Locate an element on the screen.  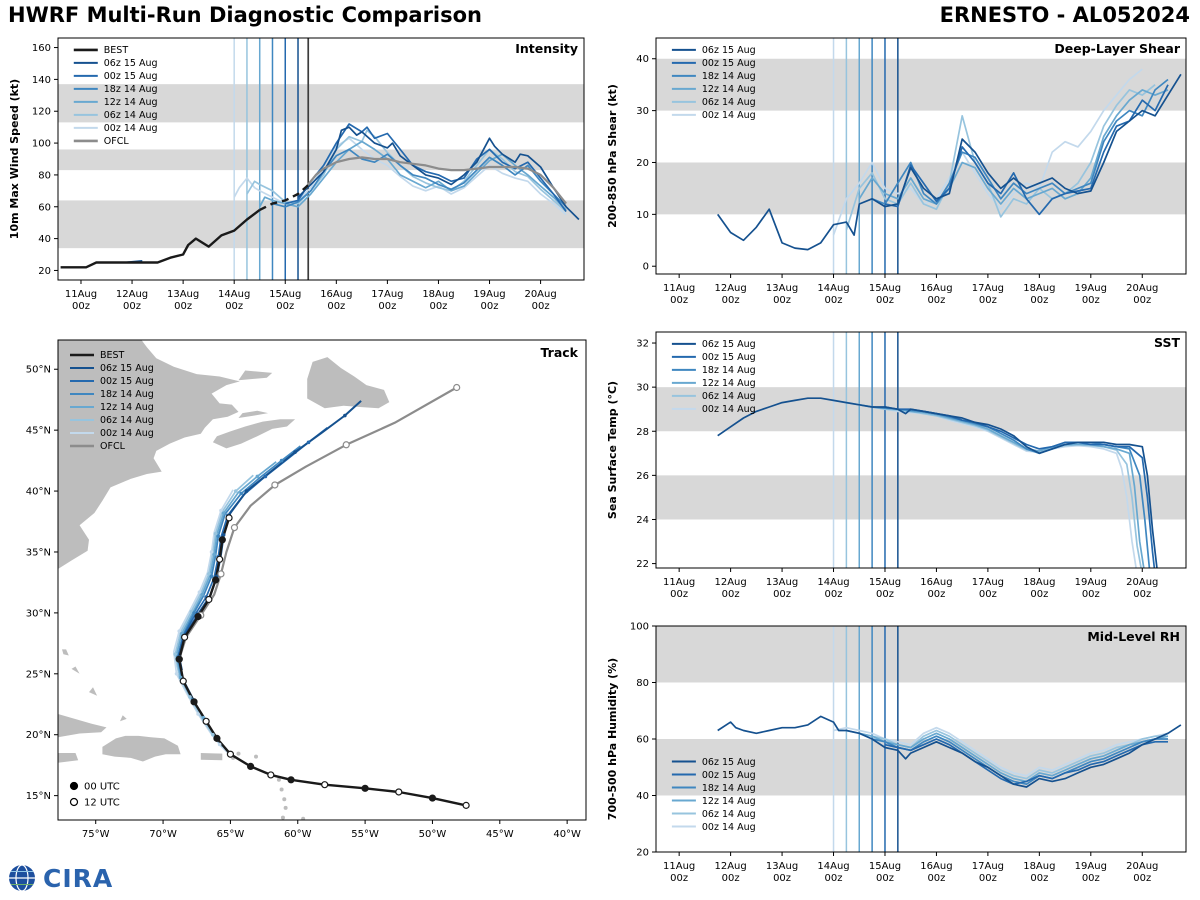
svg-text: 18Aug is located at coordinates (1039, 288).